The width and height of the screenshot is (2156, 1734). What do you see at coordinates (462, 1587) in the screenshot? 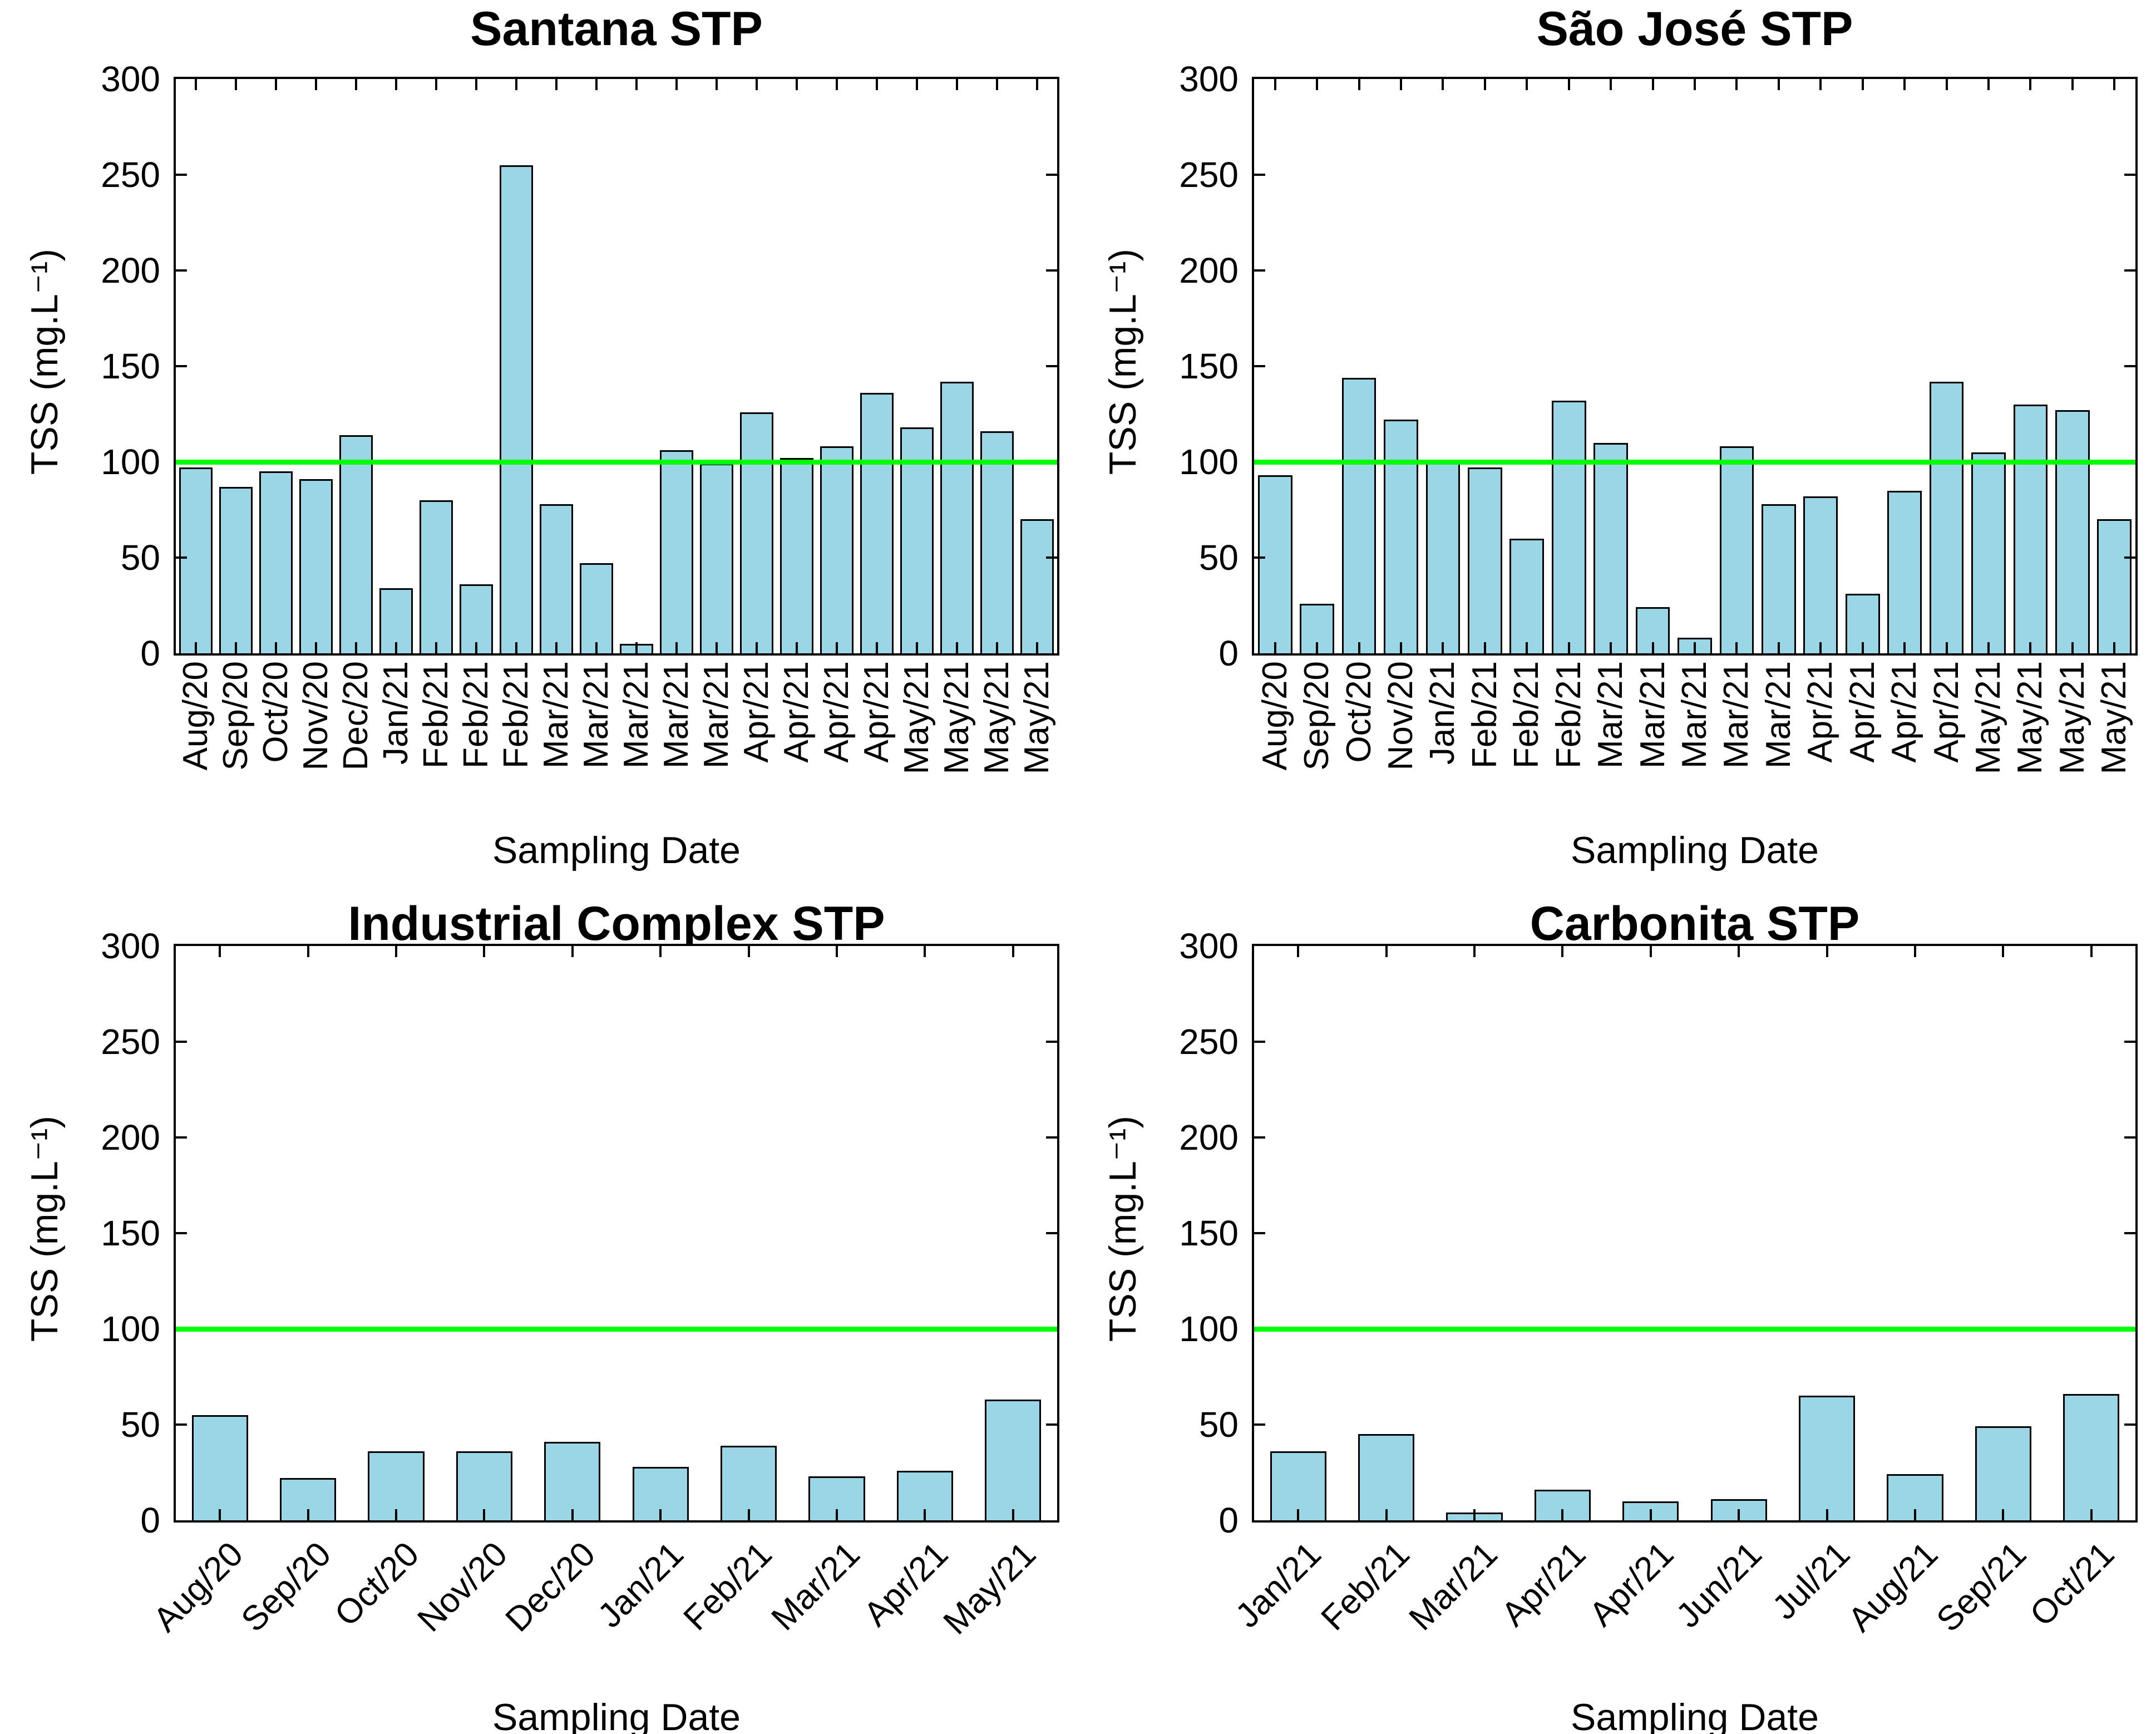
I see `x-tick-label: Nov/20` at bounding box center [462, 1587].